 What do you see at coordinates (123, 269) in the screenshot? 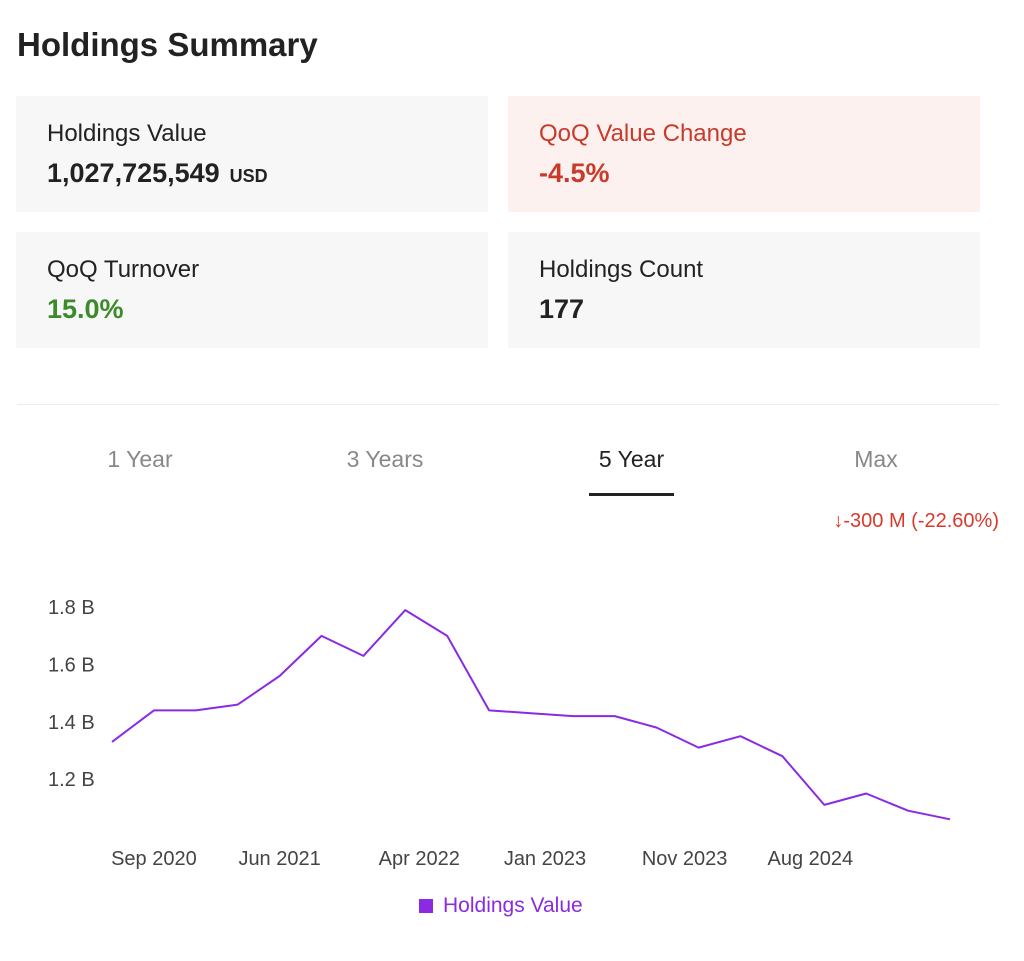
I see `qoq-turnover-label: QoQ Turnover` at bounding box center [123, 269].